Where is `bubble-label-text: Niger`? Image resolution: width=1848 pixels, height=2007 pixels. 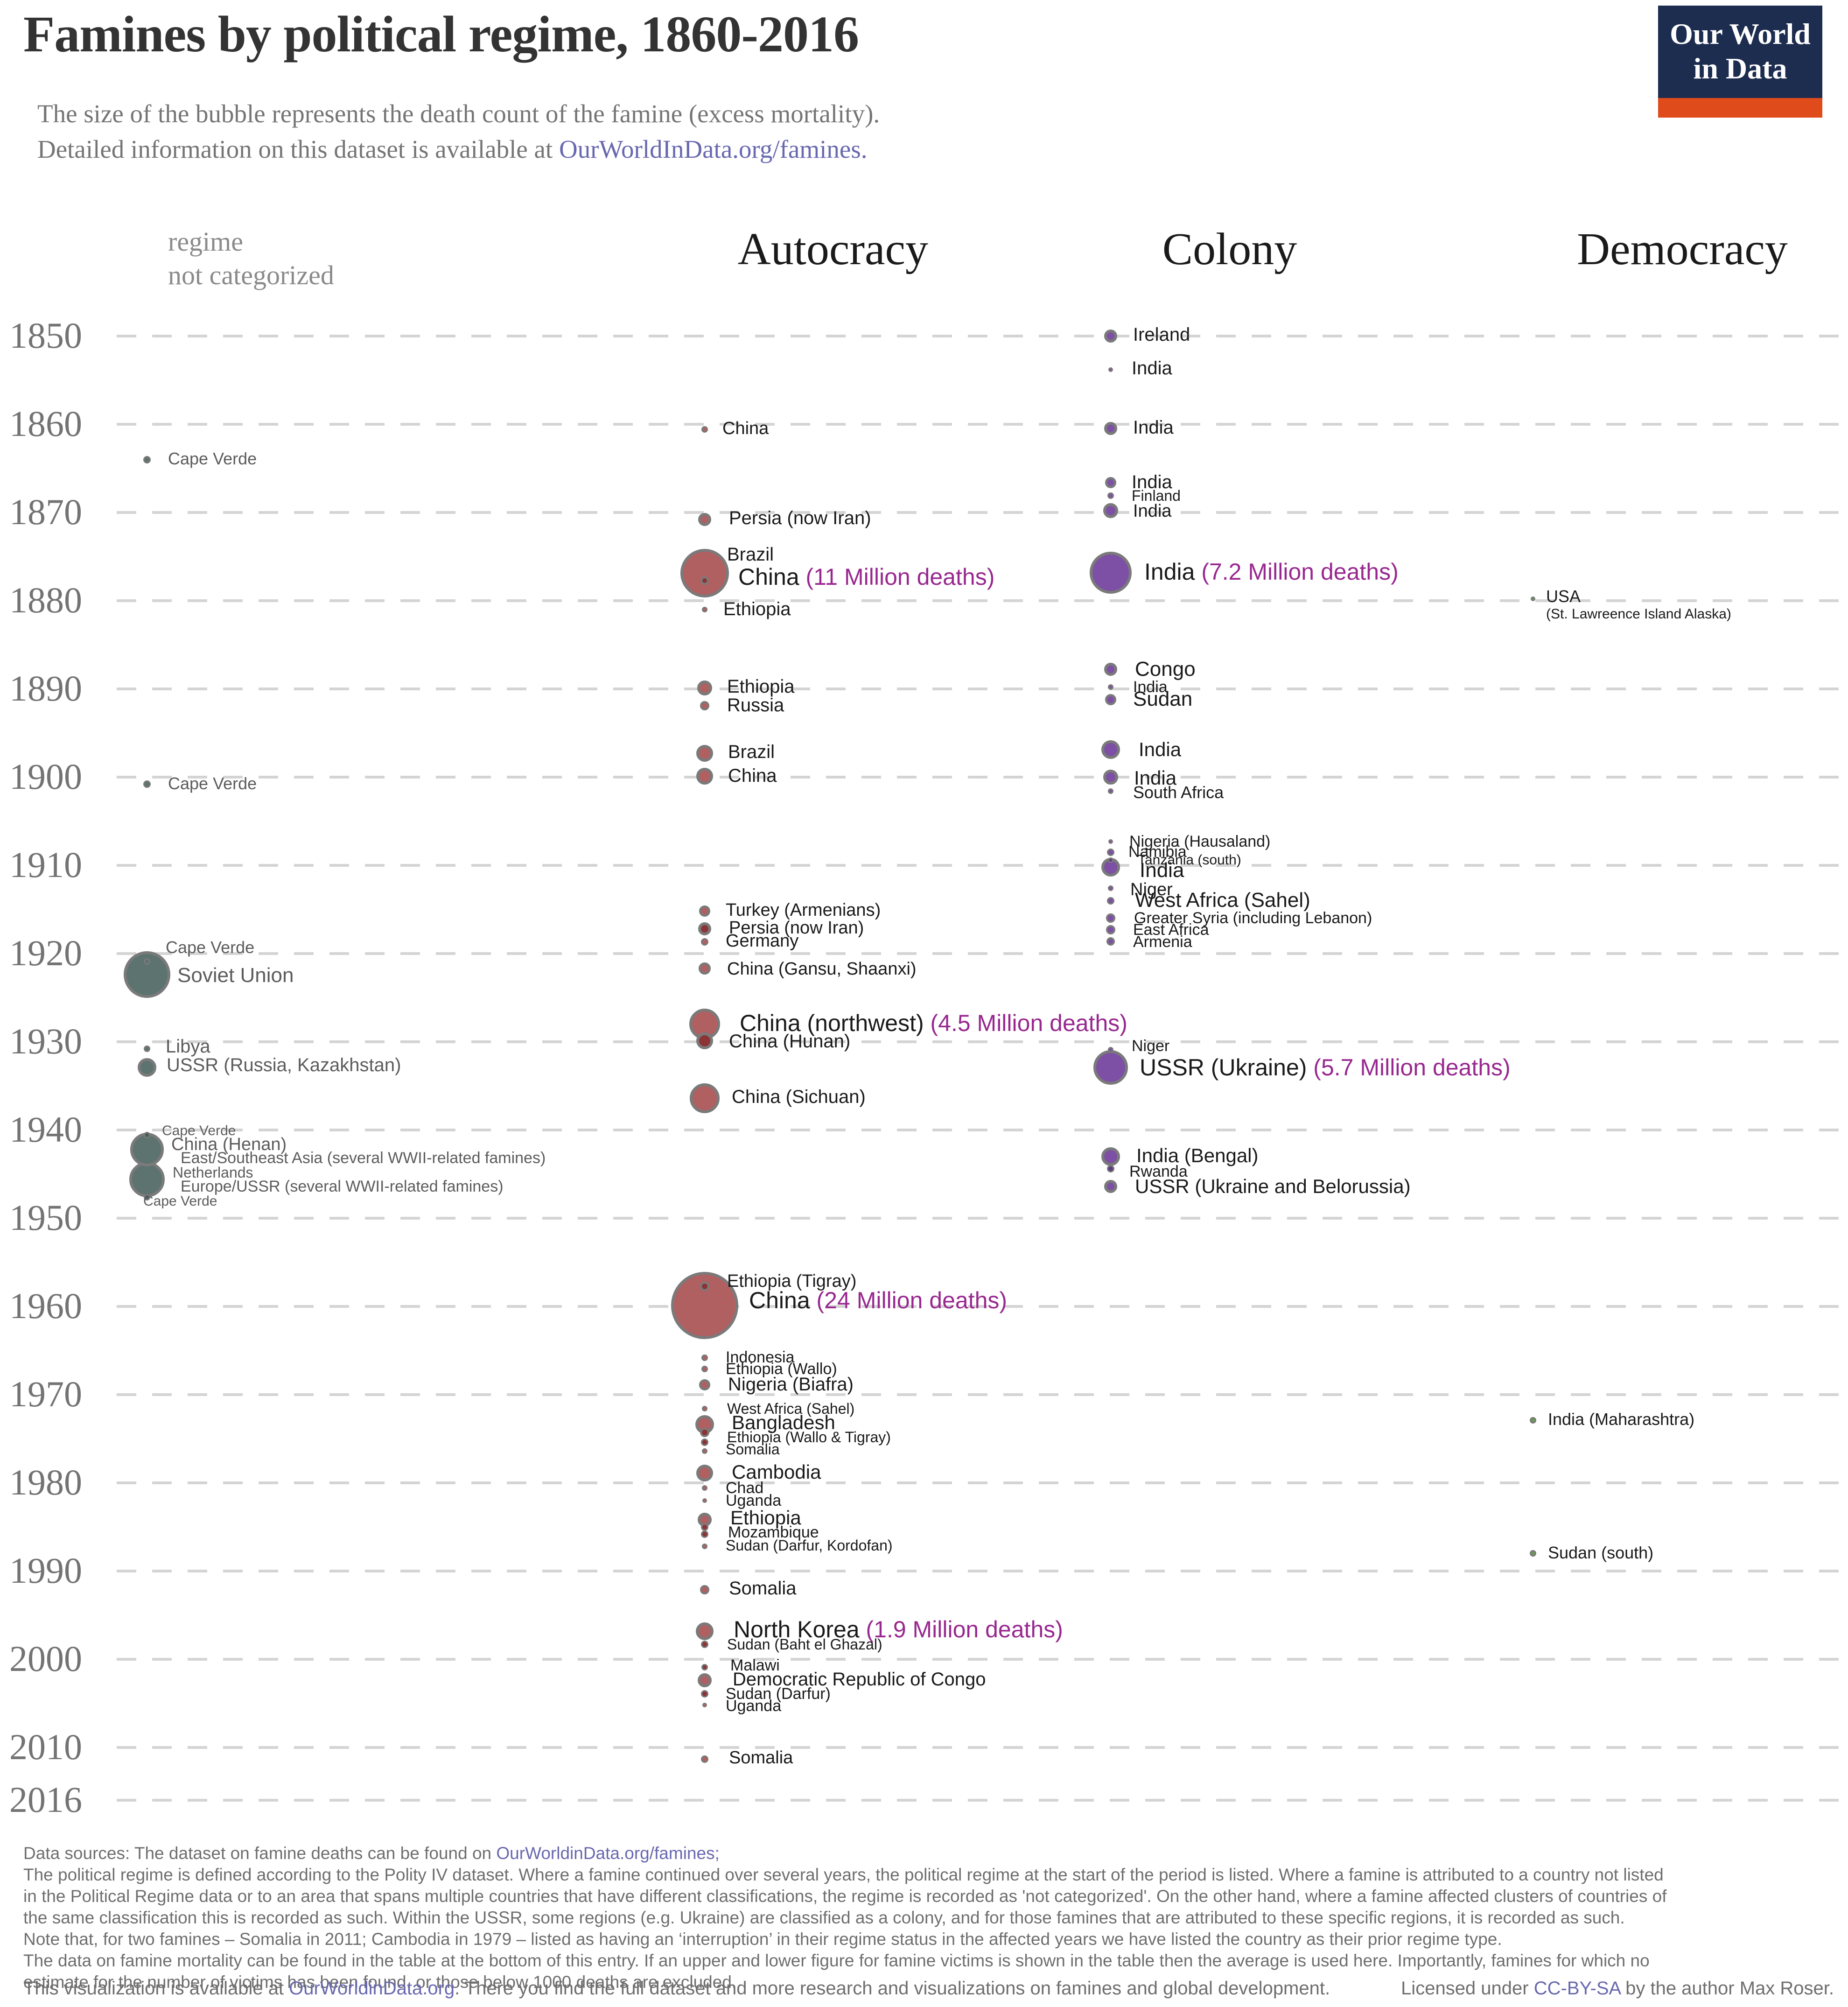
bubble-label-text: Niger is located at coordinates (1151, 890).